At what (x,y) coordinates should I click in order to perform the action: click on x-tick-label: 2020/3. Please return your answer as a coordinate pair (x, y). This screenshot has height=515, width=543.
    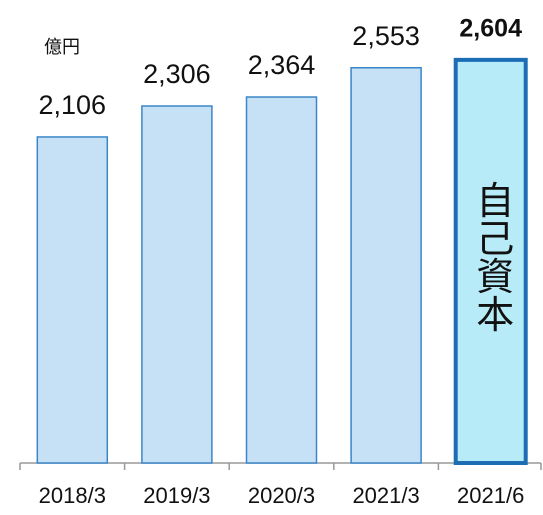
    Looking at the image, I should click on (281, 495).